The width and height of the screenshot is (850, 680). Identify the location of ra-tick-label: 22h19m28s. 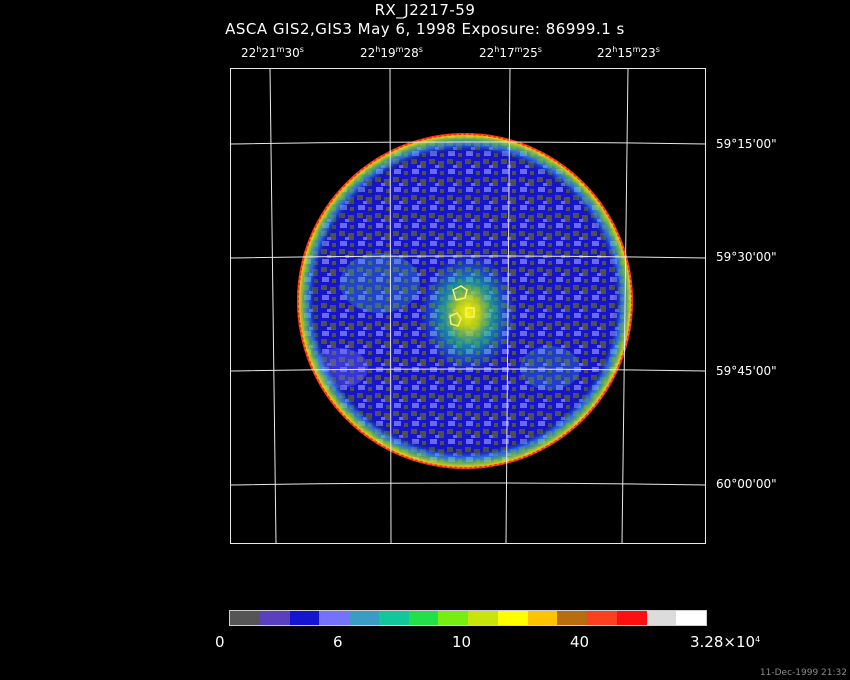
(391, 52).